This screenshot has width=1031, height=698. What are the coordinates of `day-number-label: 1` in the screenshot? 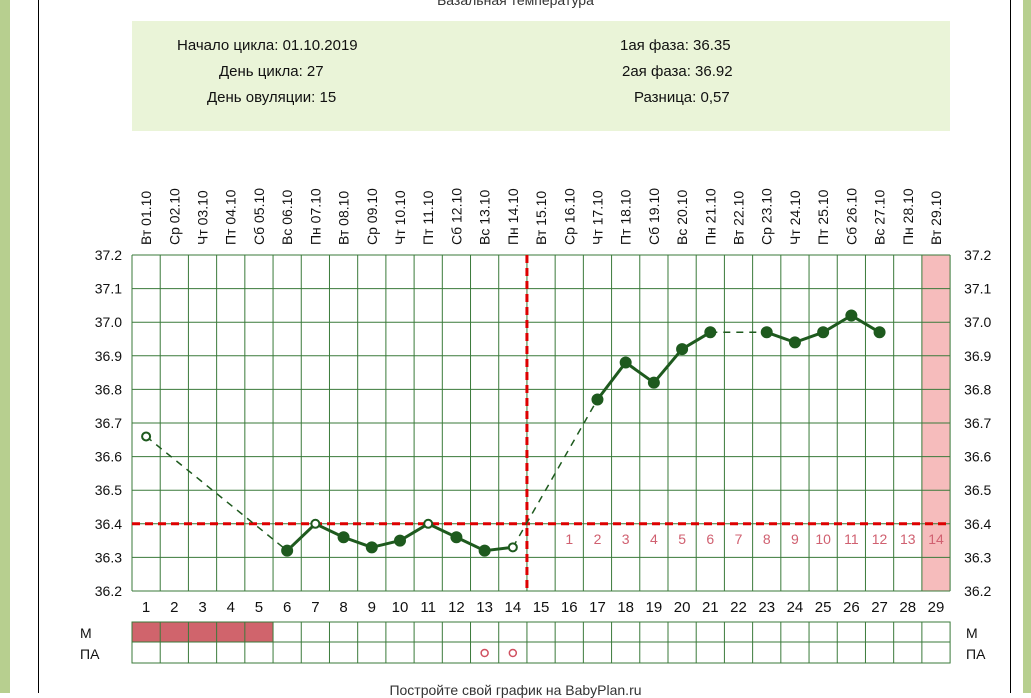 It's located at (146, 607).